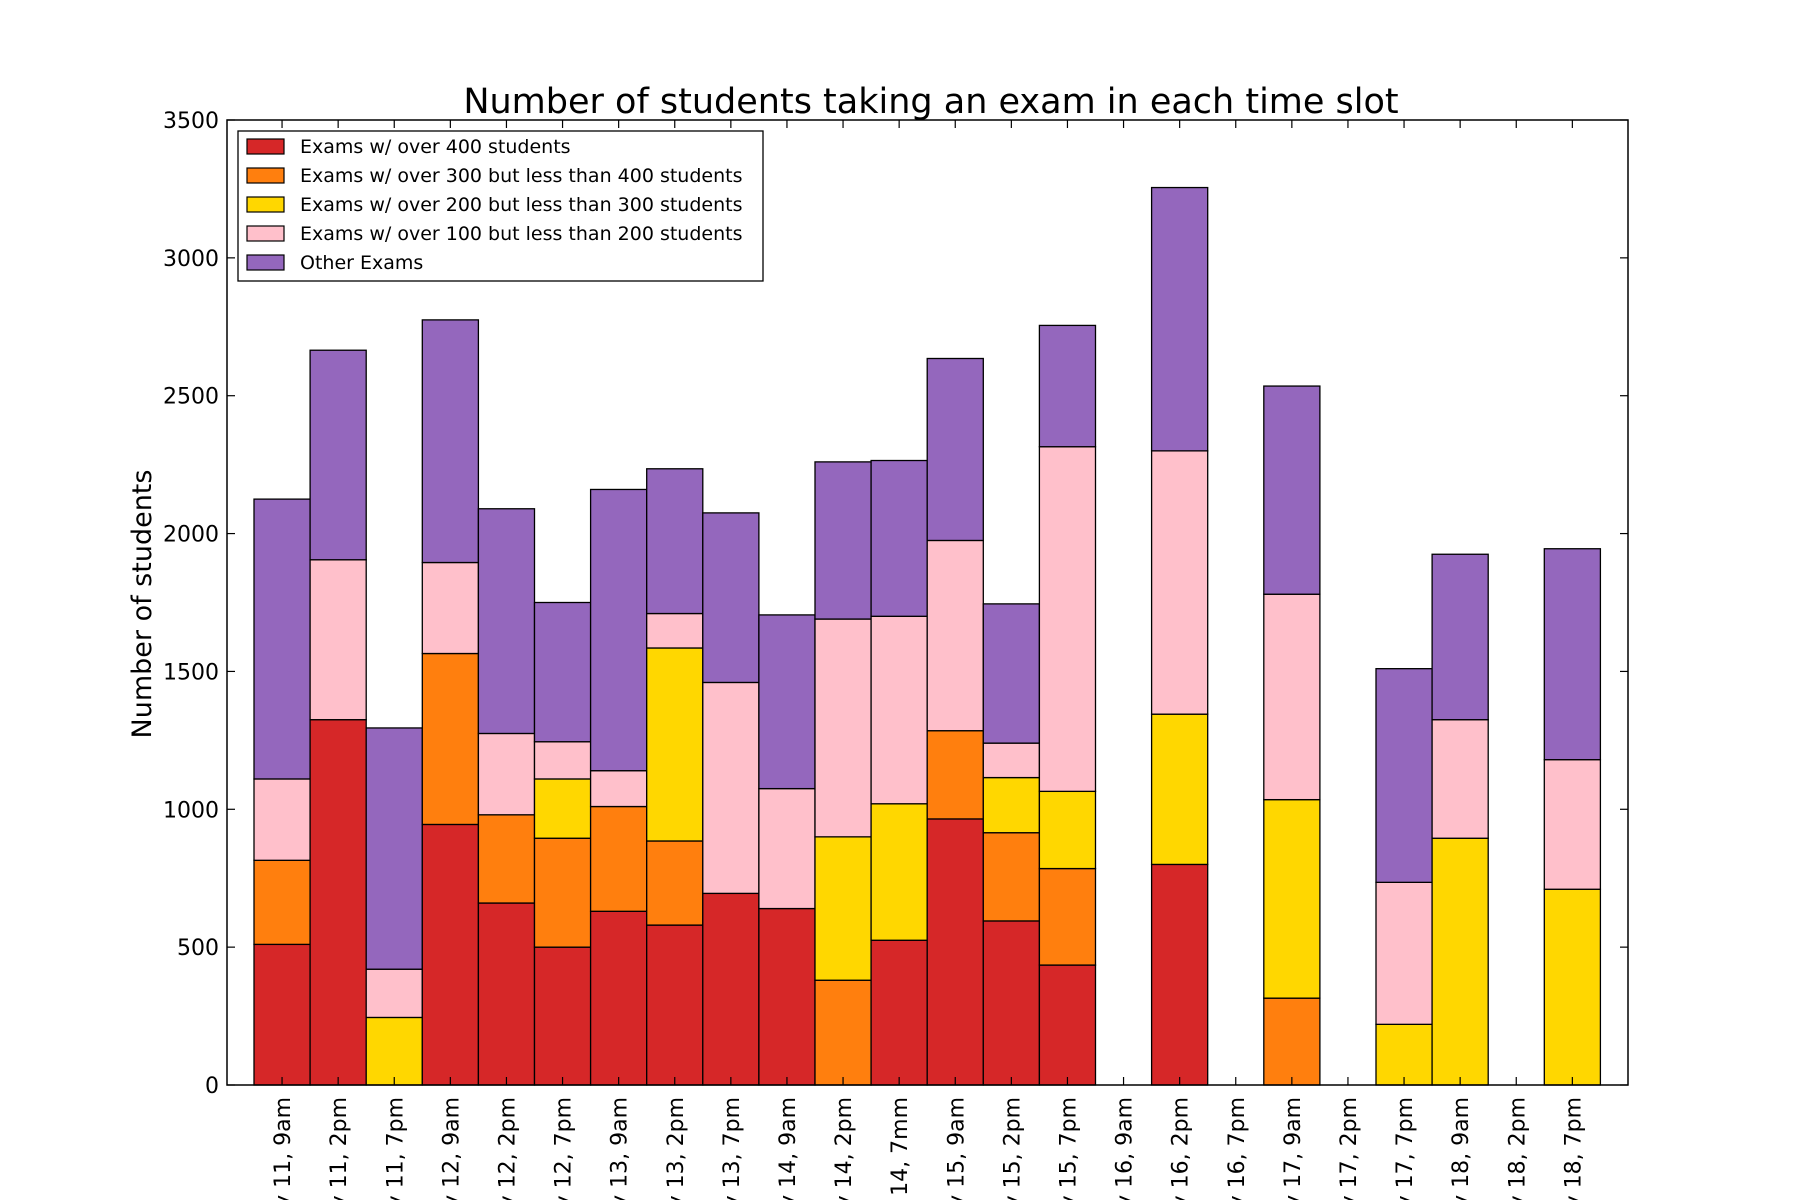 The height and width of the screenshot is (1200, 1800). What do you see at coordinates (198, 948) in the screenshot?
I see `y-tick-label: 500` at bounding box center [198, 948].